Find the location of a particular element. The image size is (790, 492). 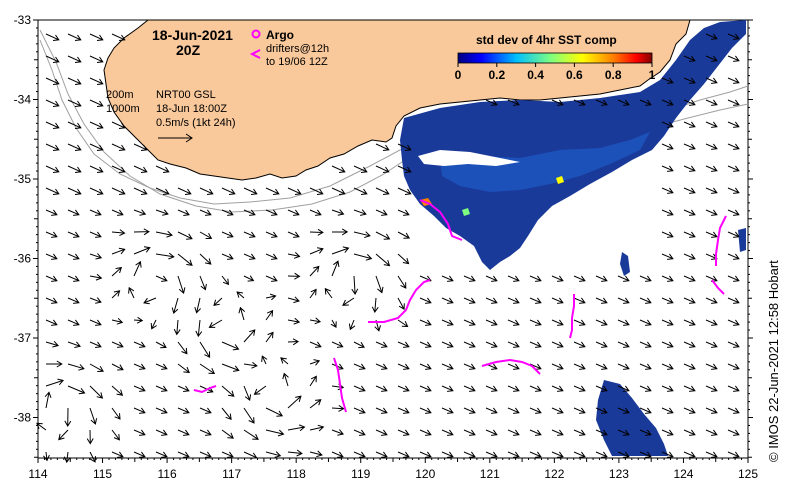

colorbar-tick-label: 1 is located at coordinates (652, 75).